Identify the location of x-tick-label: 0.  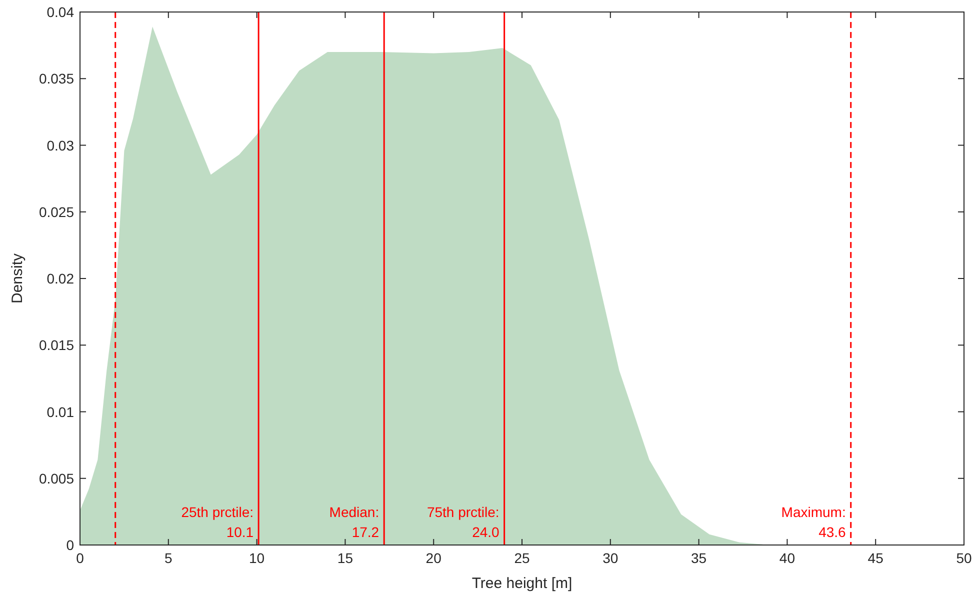
(80, 558).